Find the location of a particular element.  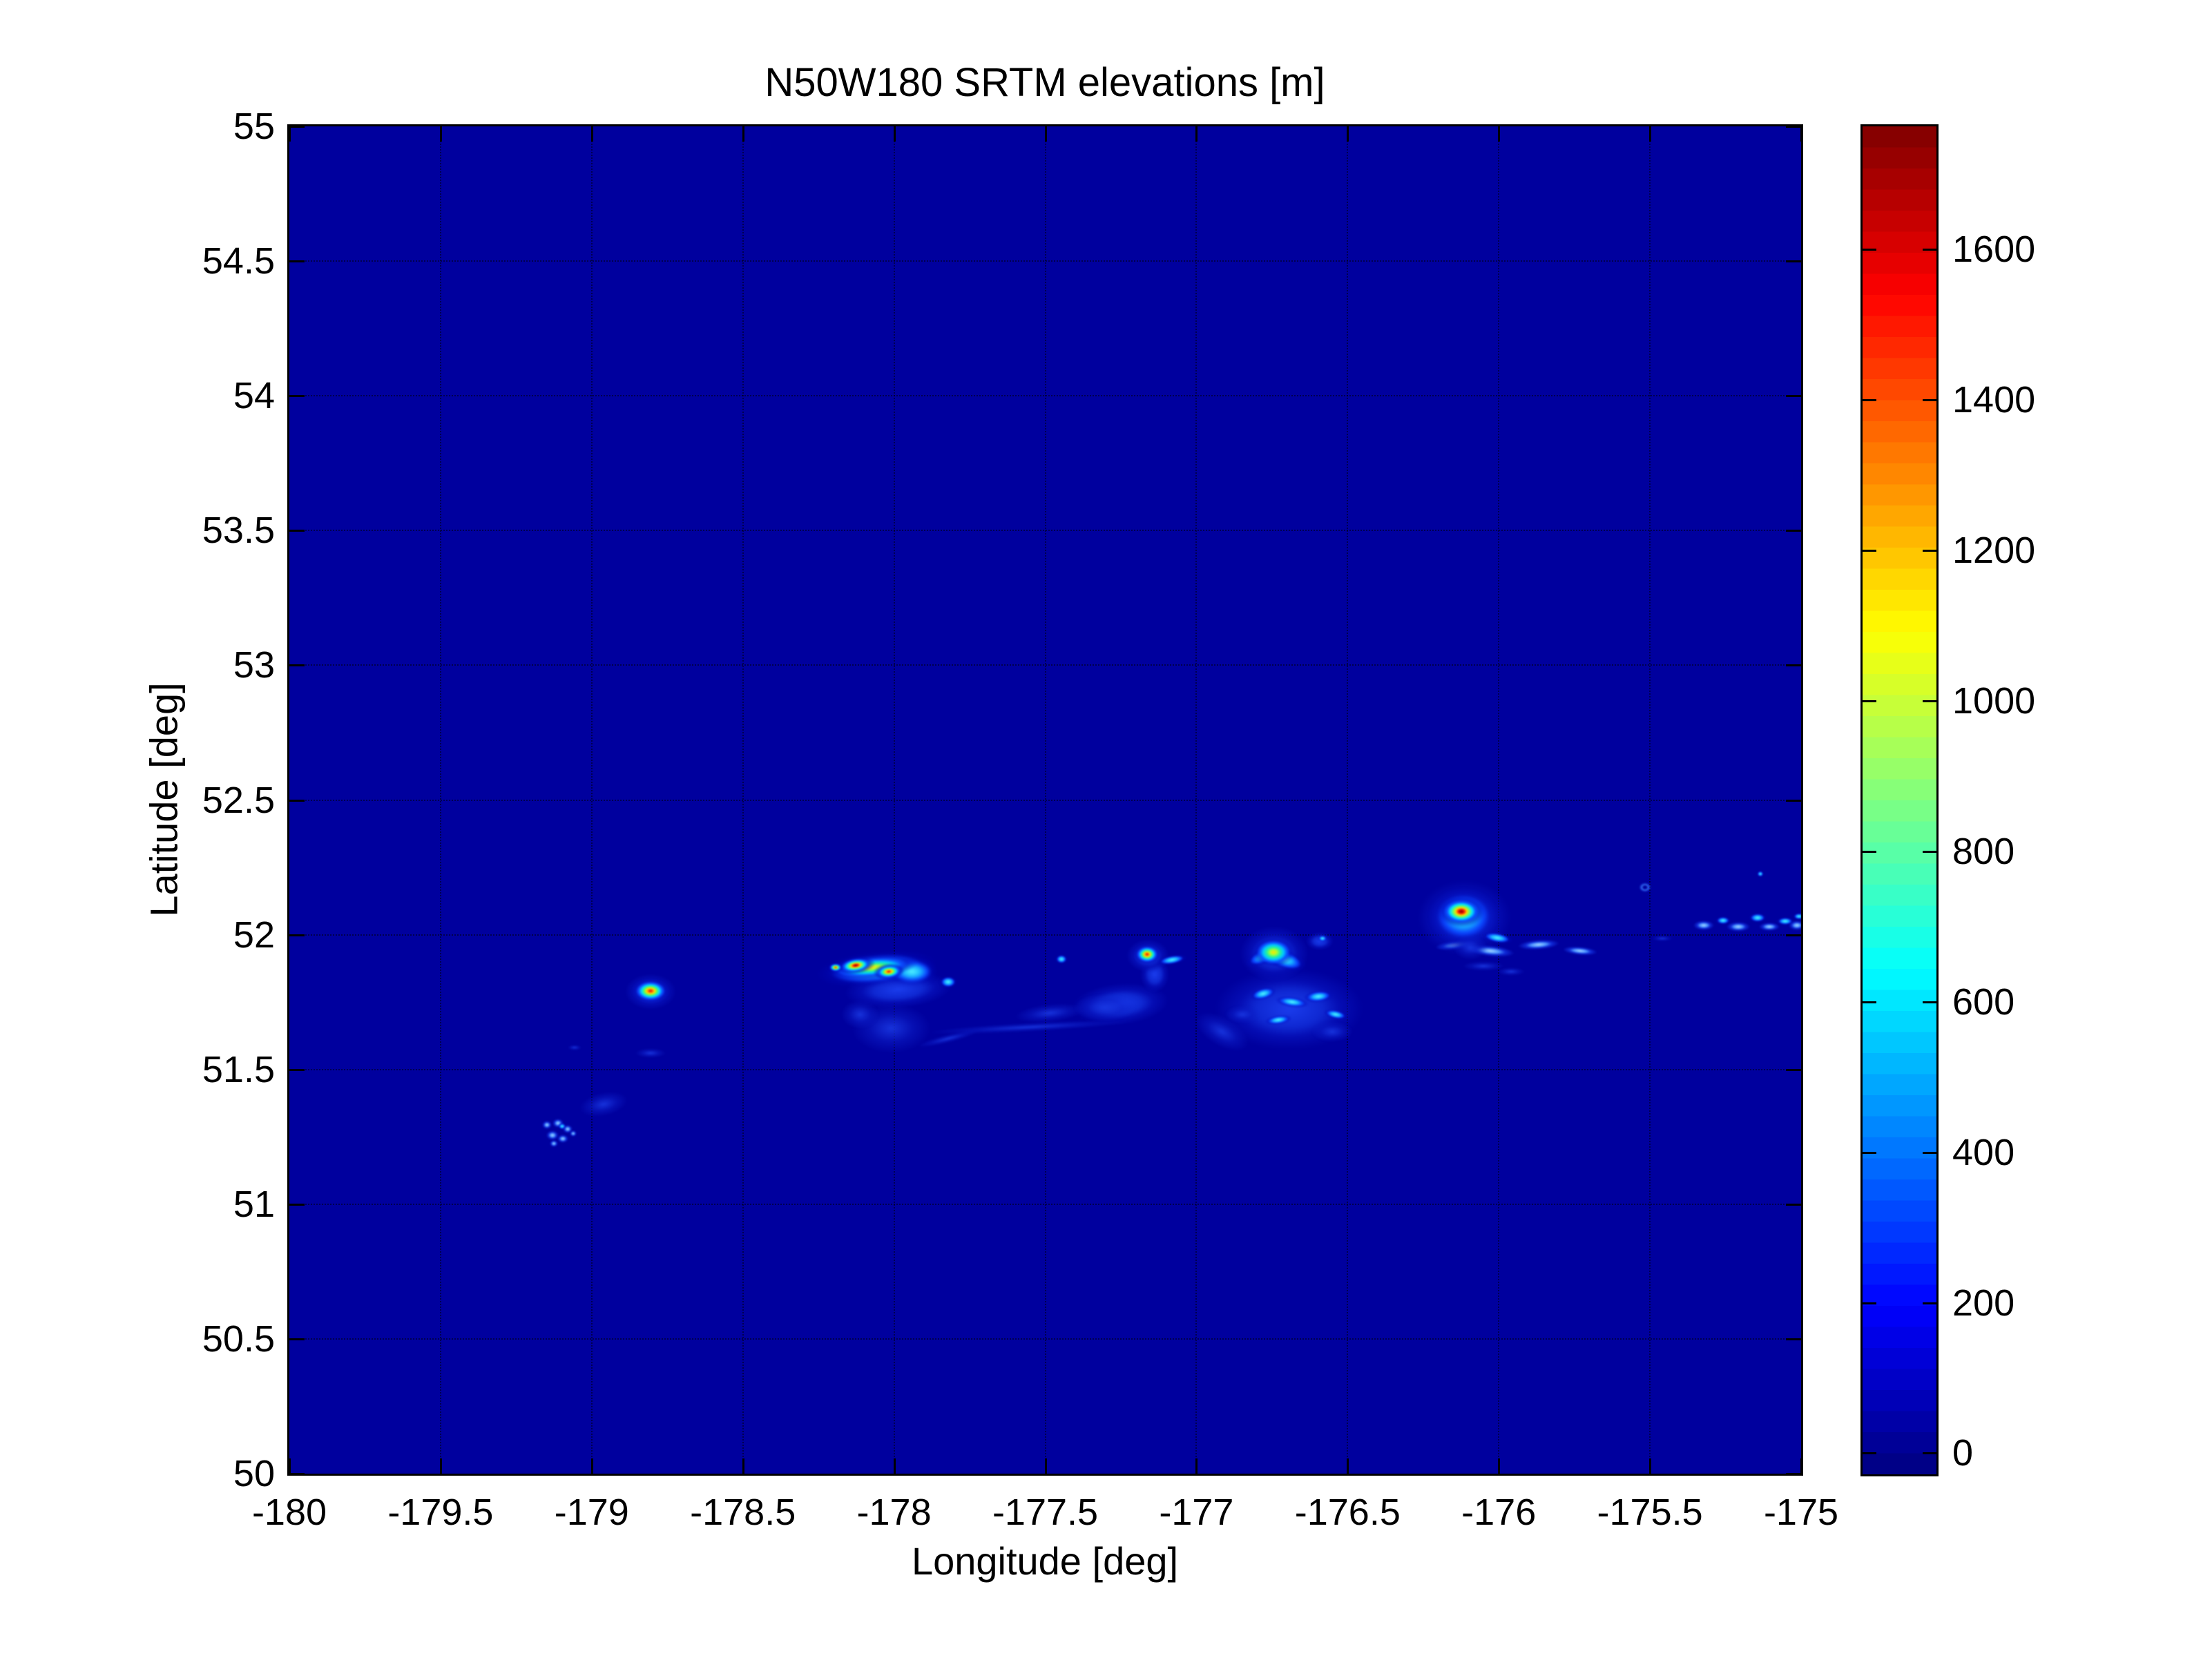

colorbar-tick-label: 1400 is located at coordinates (1994, 399).